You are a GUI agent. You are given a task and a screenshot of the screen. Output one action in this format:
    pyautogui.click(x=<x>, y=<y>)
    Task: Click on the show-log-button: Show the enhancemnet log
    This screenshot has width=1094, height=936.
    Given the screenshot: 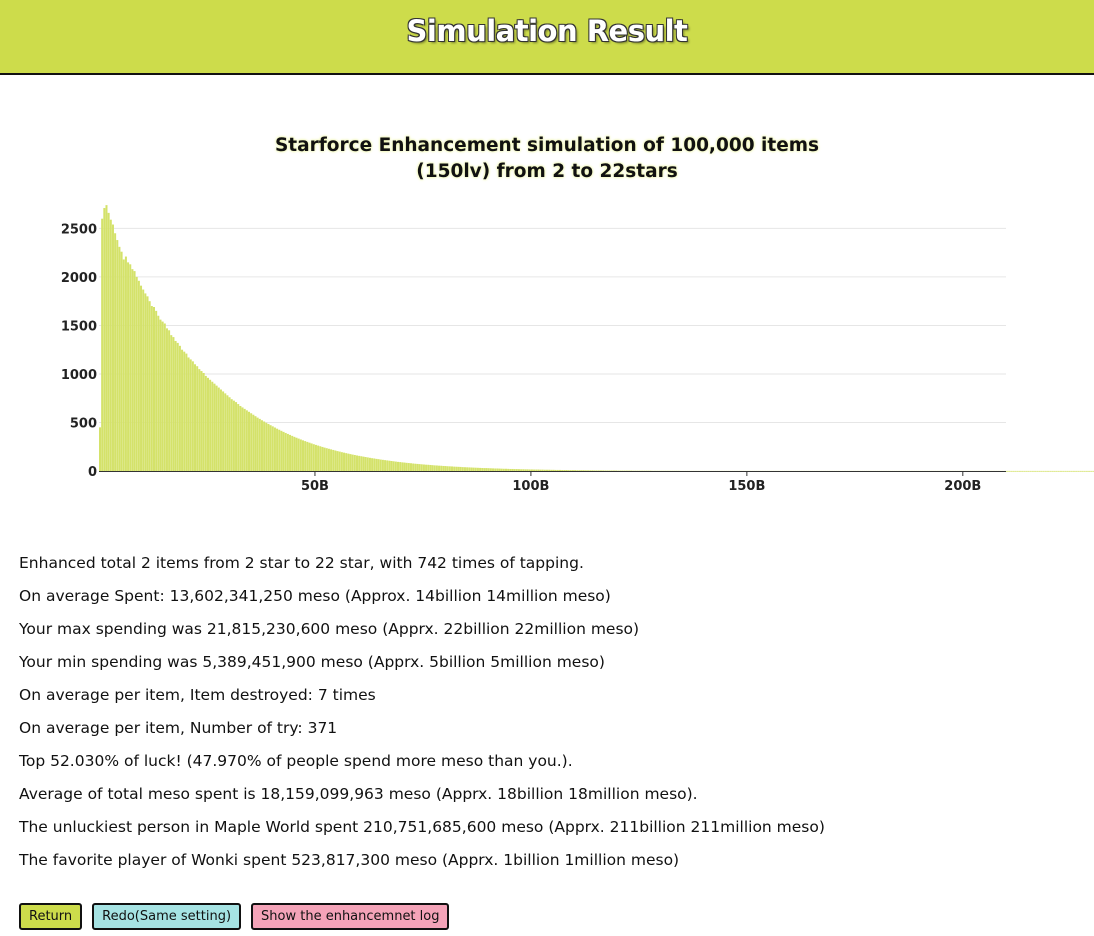 What is the action you would take?
    pyautogui.click(x=350, y=916)
    